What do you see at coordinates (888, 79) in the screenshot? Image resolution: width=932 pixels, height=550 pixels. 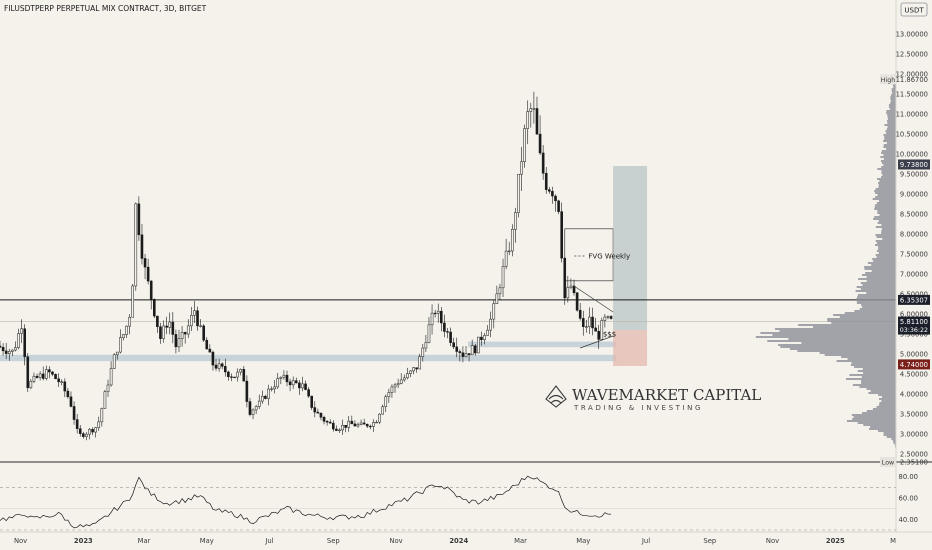 I see `tag-box` at bounding box center [888, 79].